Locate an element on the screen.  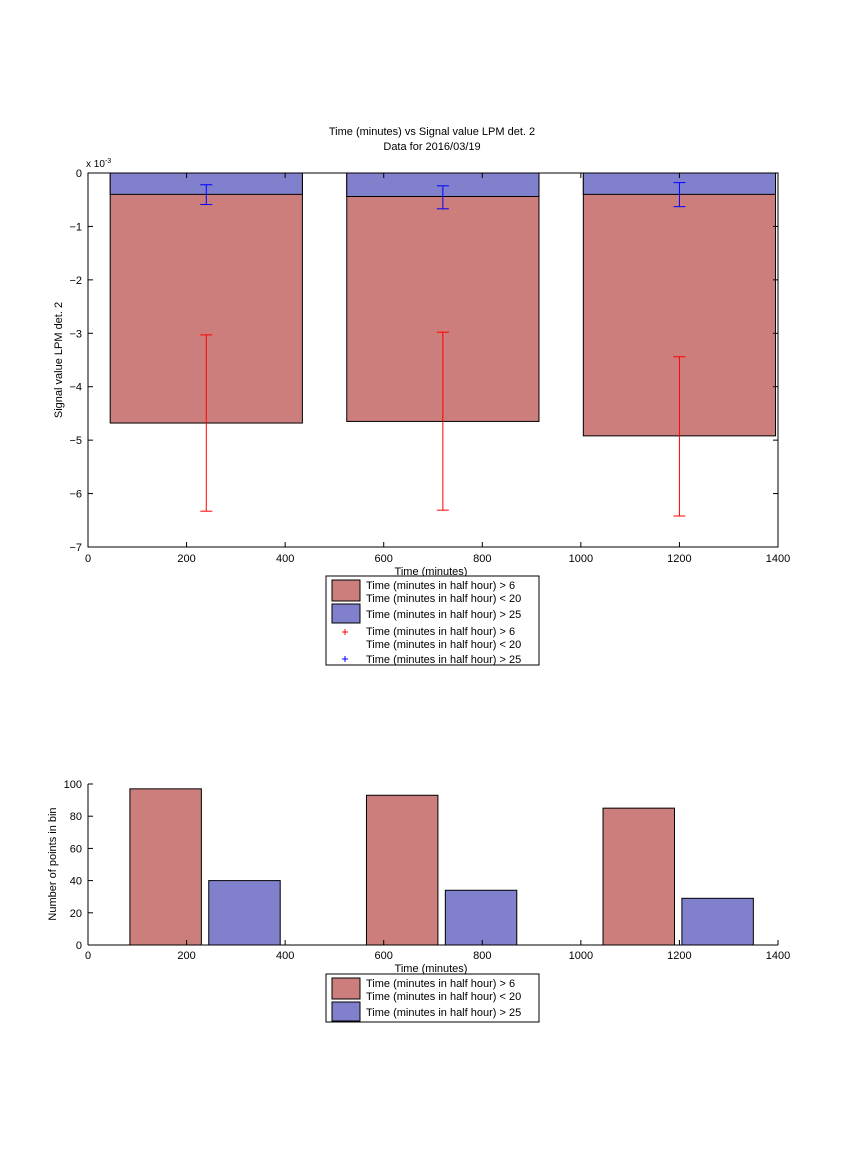
bottom-chart-xlabel: Time (minutes) is located at coordinates (431, 969).